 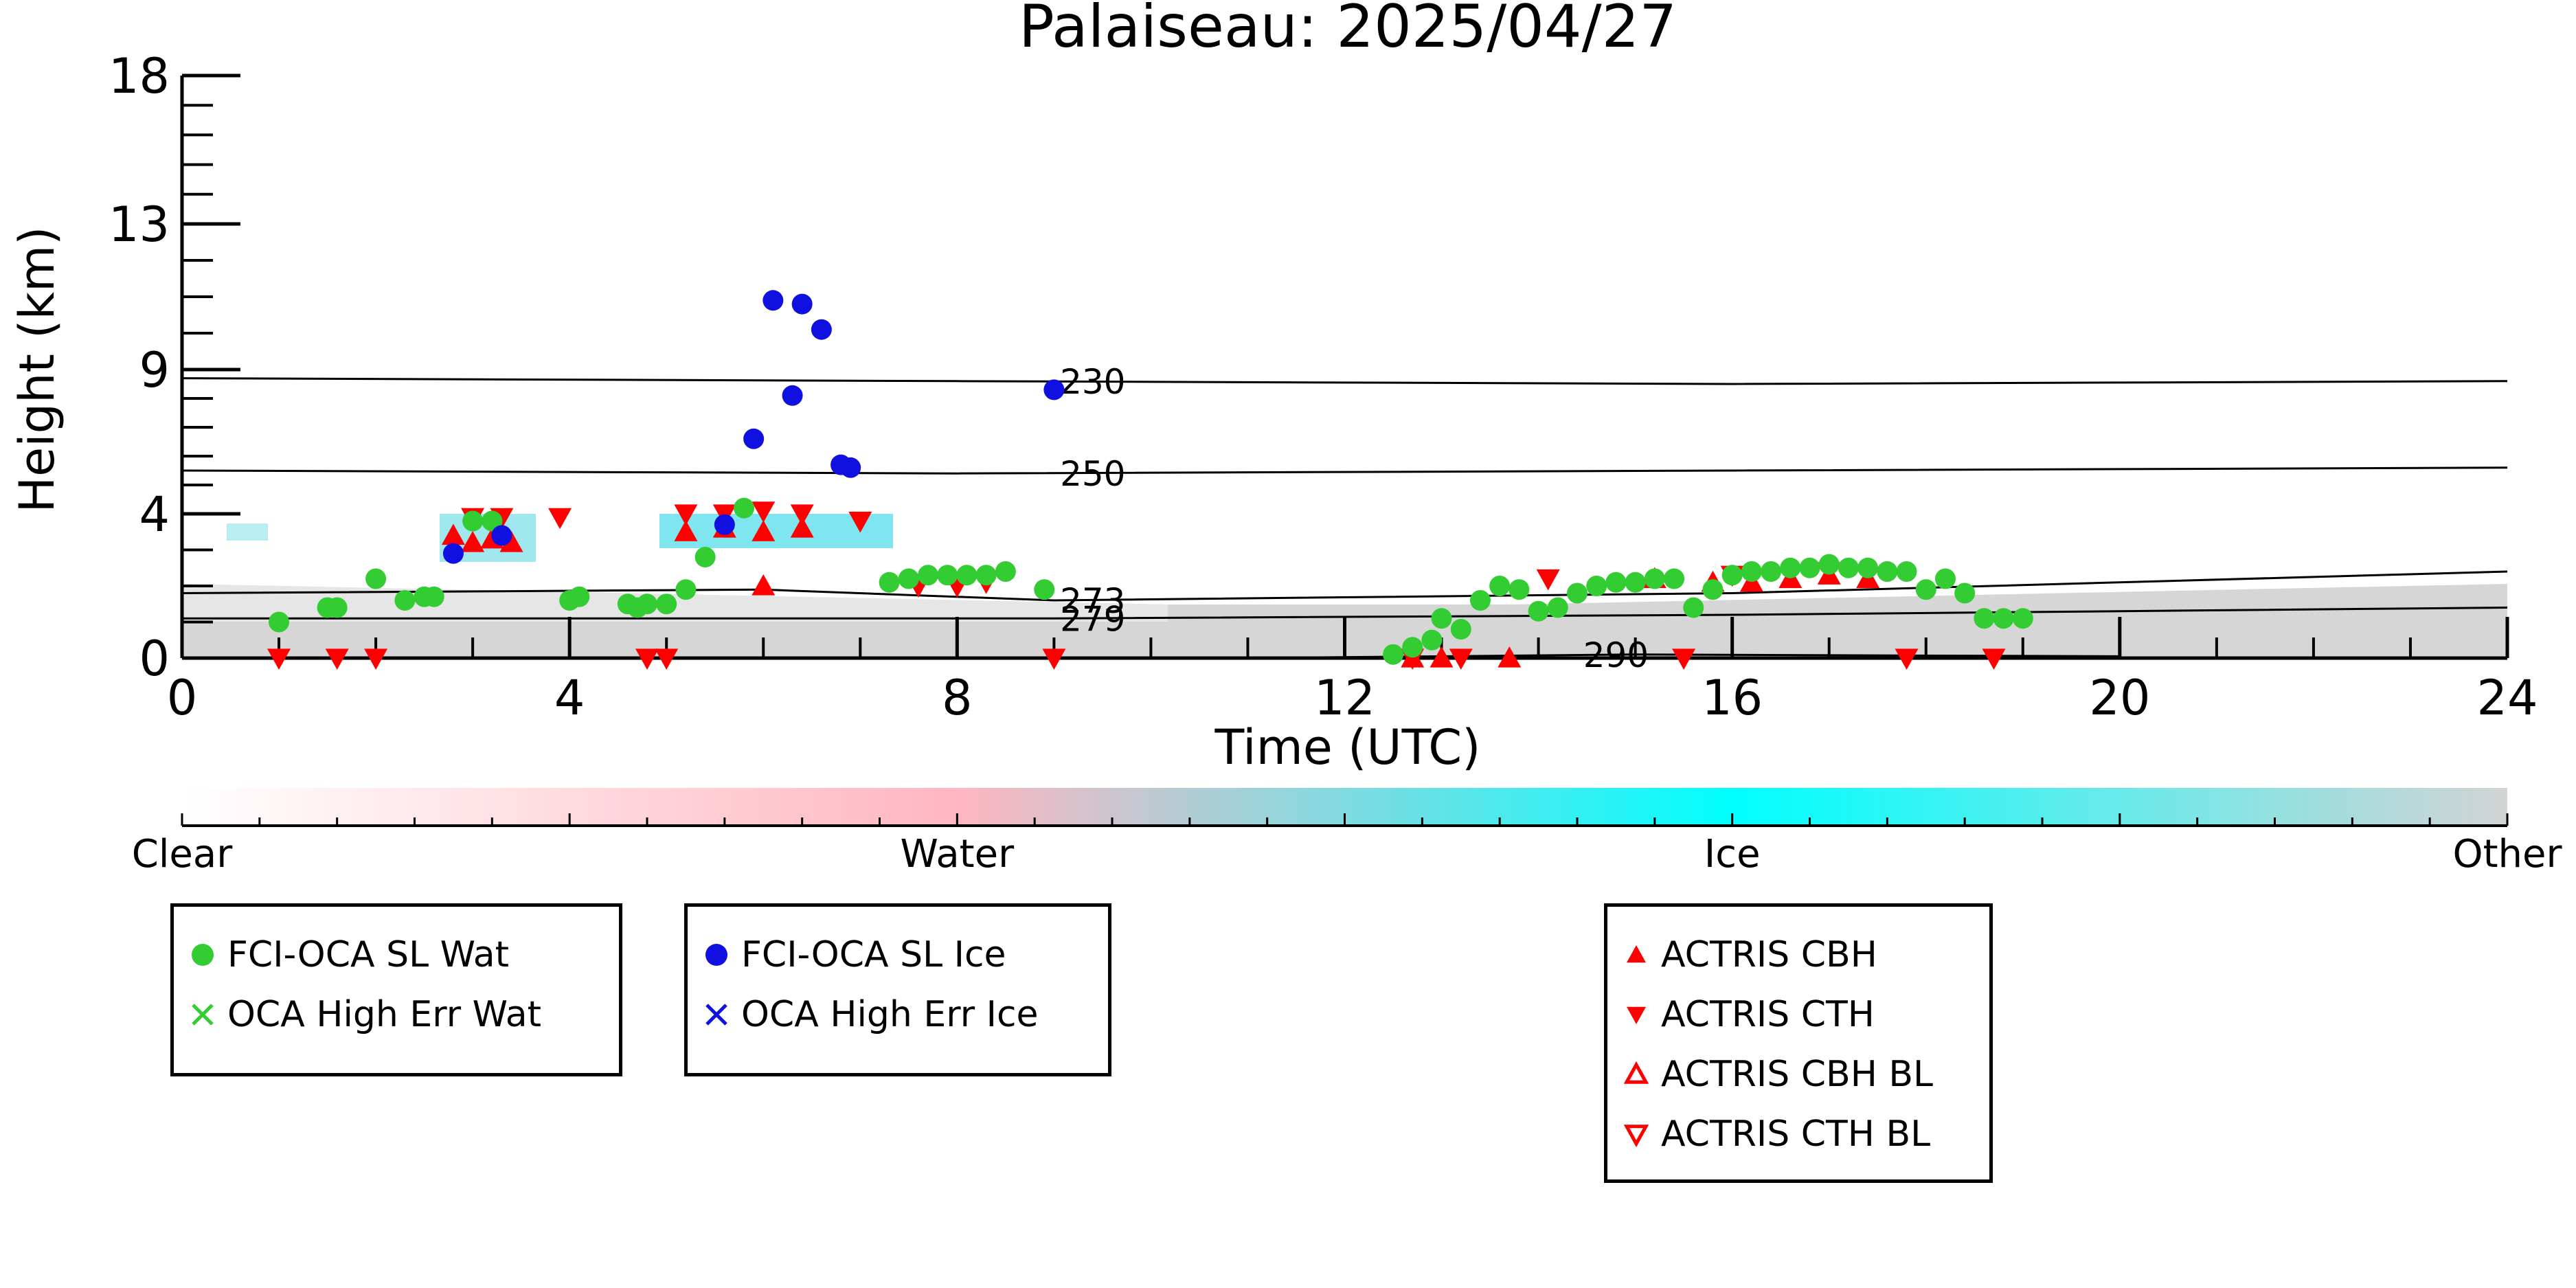 I want to click on y-tick-label: 4, so click(x=154, y=514).